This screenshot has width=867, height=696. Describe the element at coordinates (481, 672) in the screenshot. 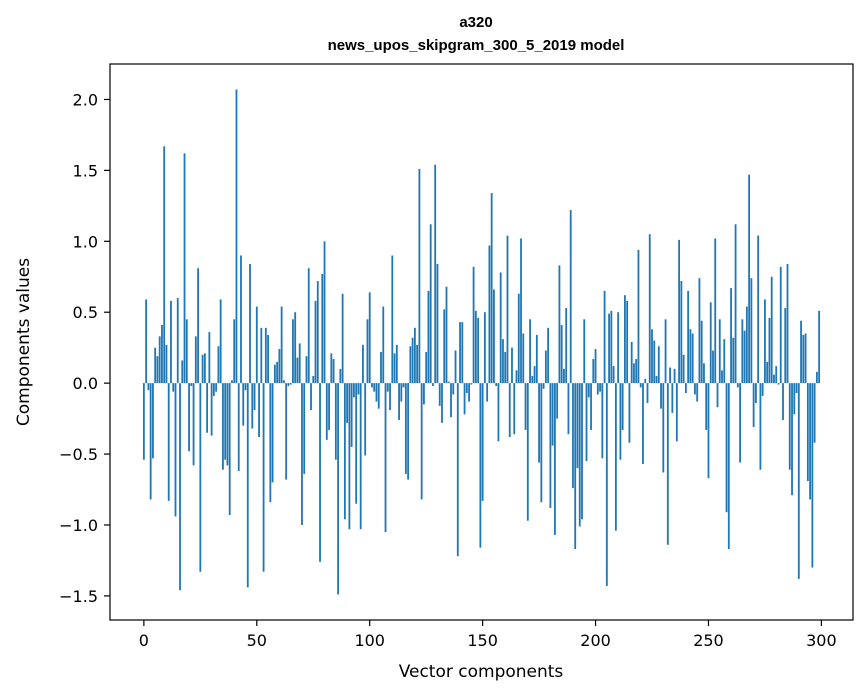

I see `x-axis-label: Vector components` at that location.